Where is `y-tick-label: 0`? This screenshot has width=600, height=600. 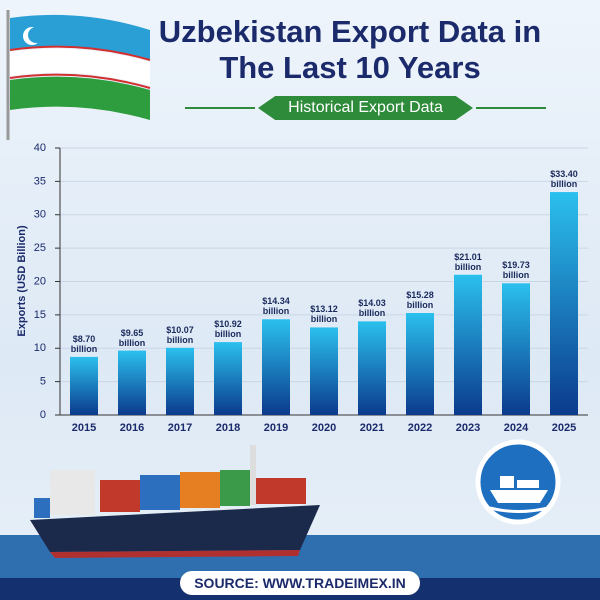
y-tick-label: 0 is located at coordinates (43, 415).